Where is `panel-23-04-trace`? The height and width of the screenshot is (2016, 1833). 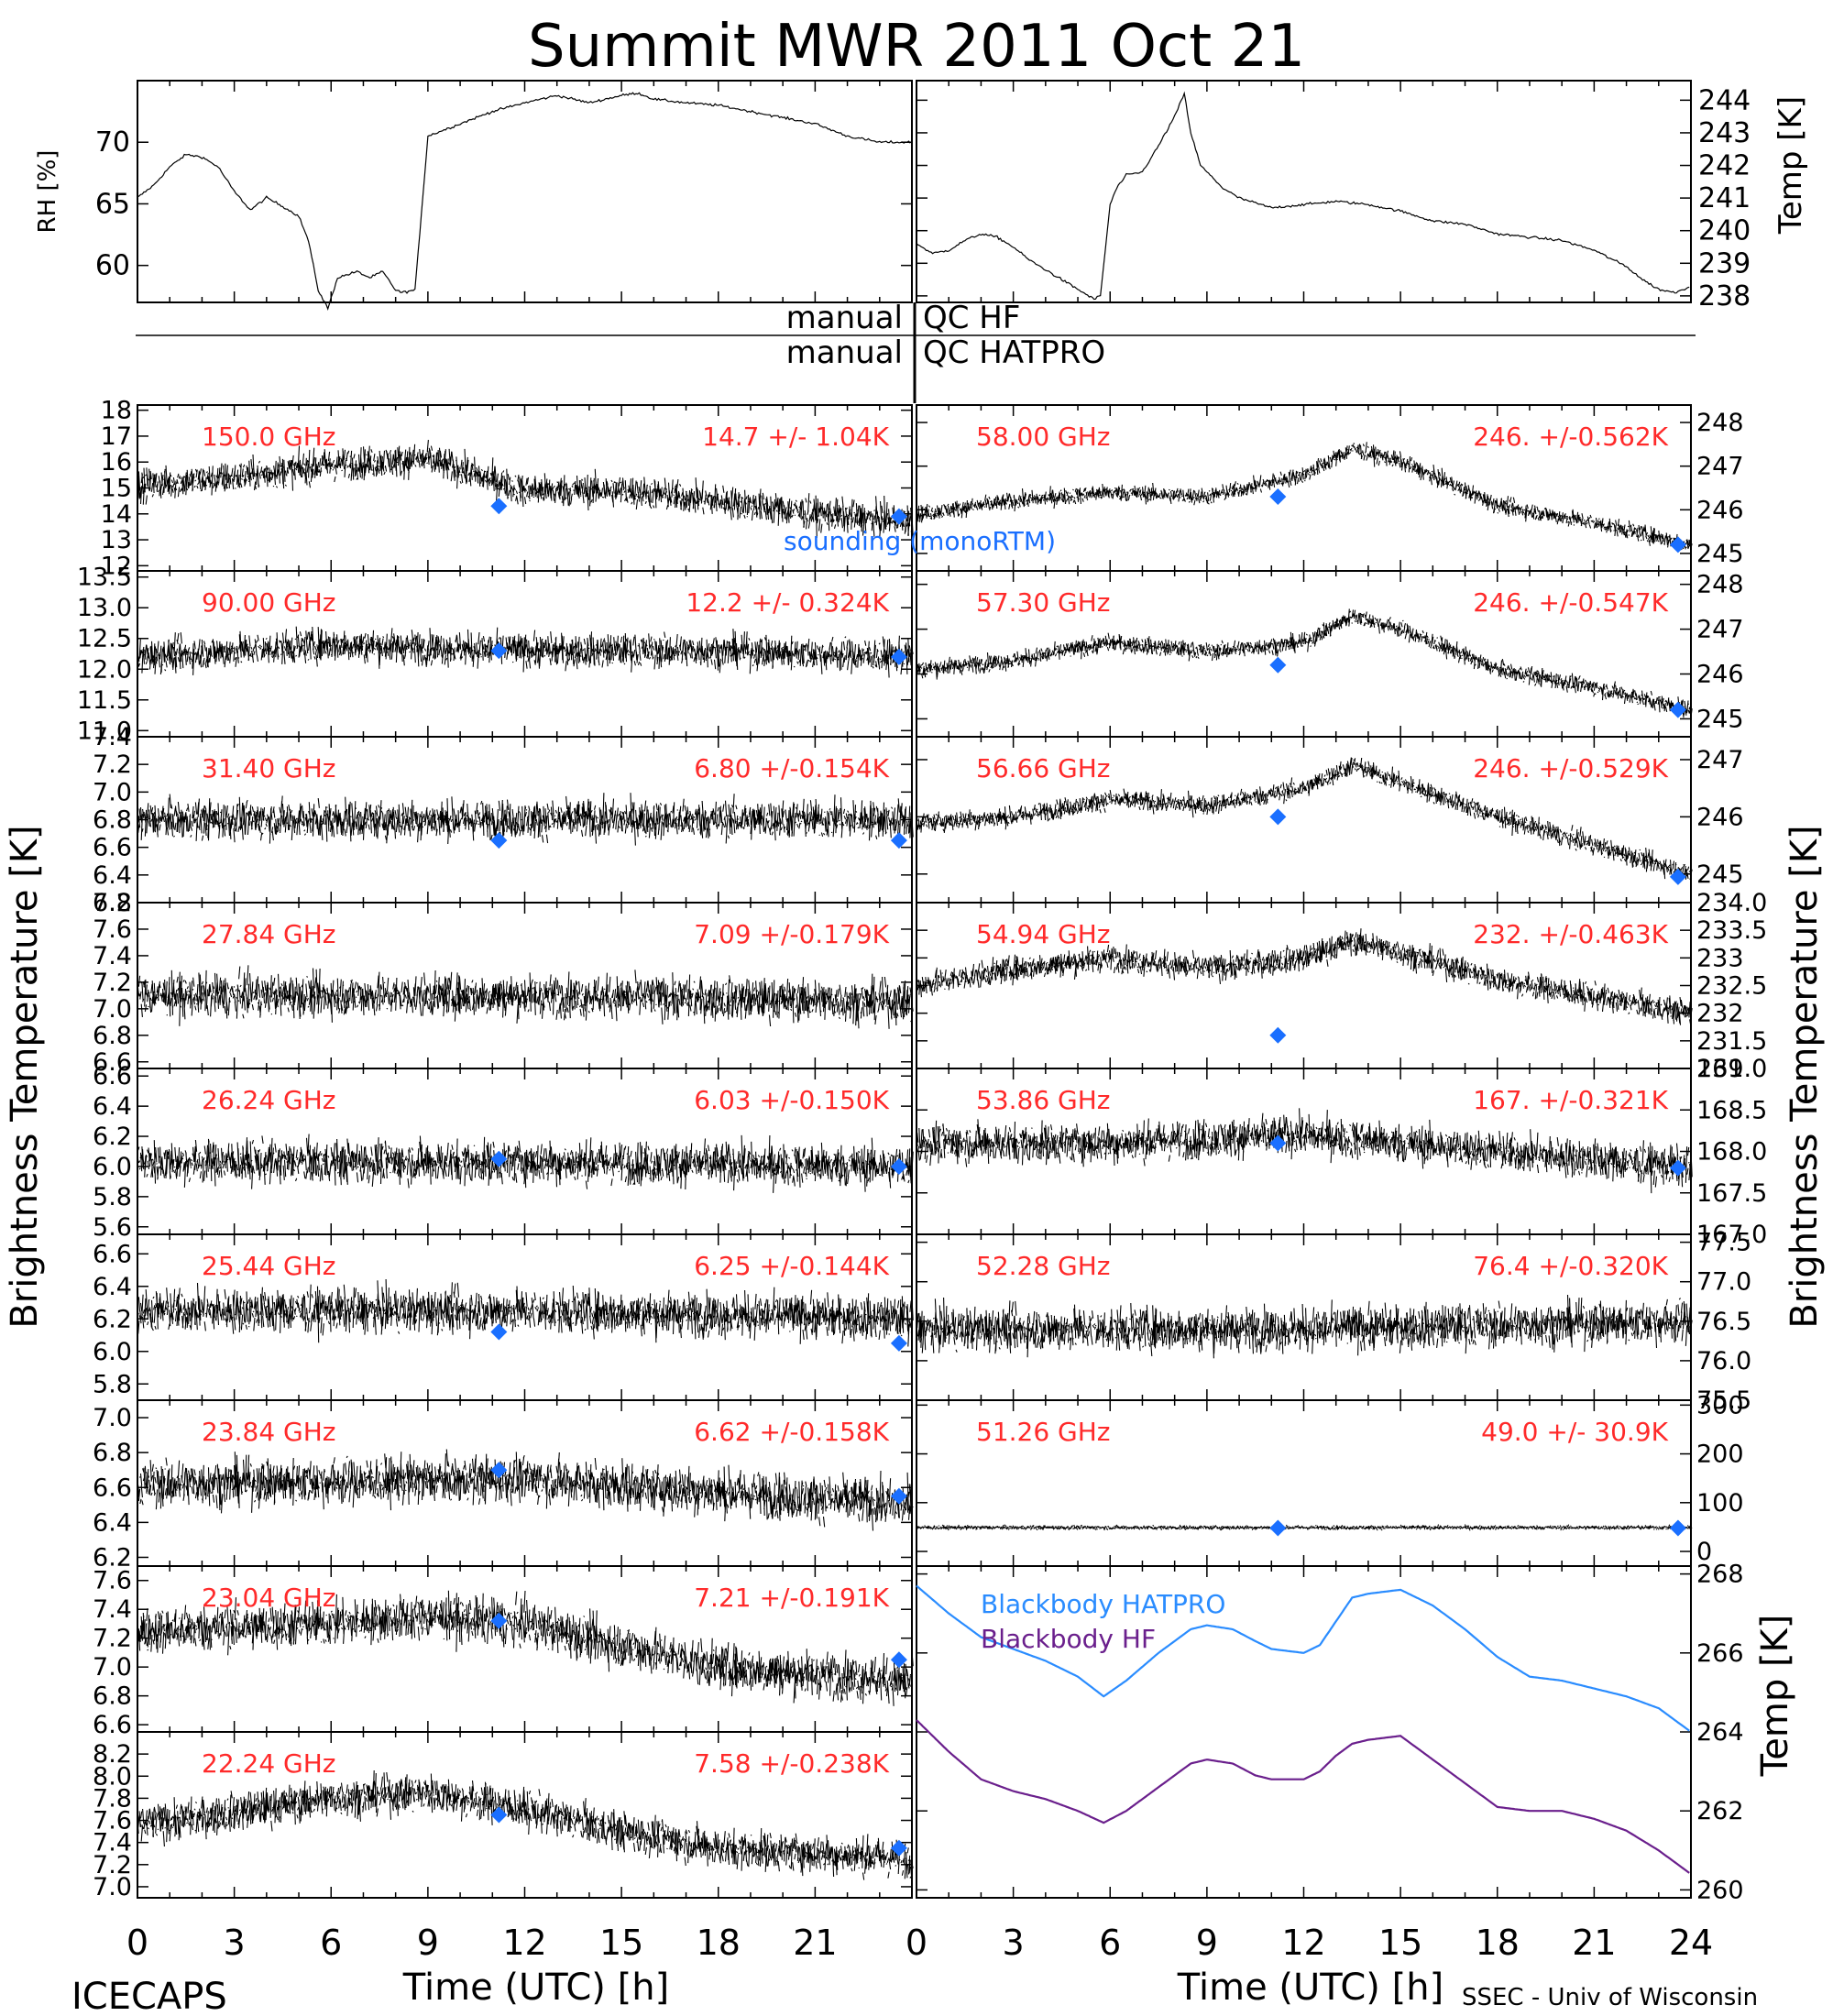 panel-23-04-trace is located at coordinates (525, 1648).